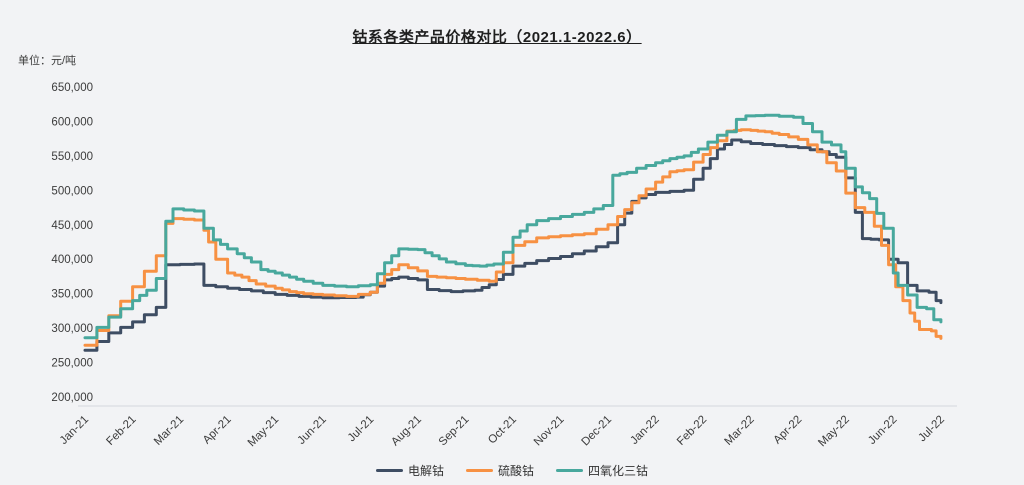 The width and height of the screenshot is (1024, 485). I want to click on chart-title: 钴系各类产品价格对比（2021.1-2022.6）, so click(497, 37).